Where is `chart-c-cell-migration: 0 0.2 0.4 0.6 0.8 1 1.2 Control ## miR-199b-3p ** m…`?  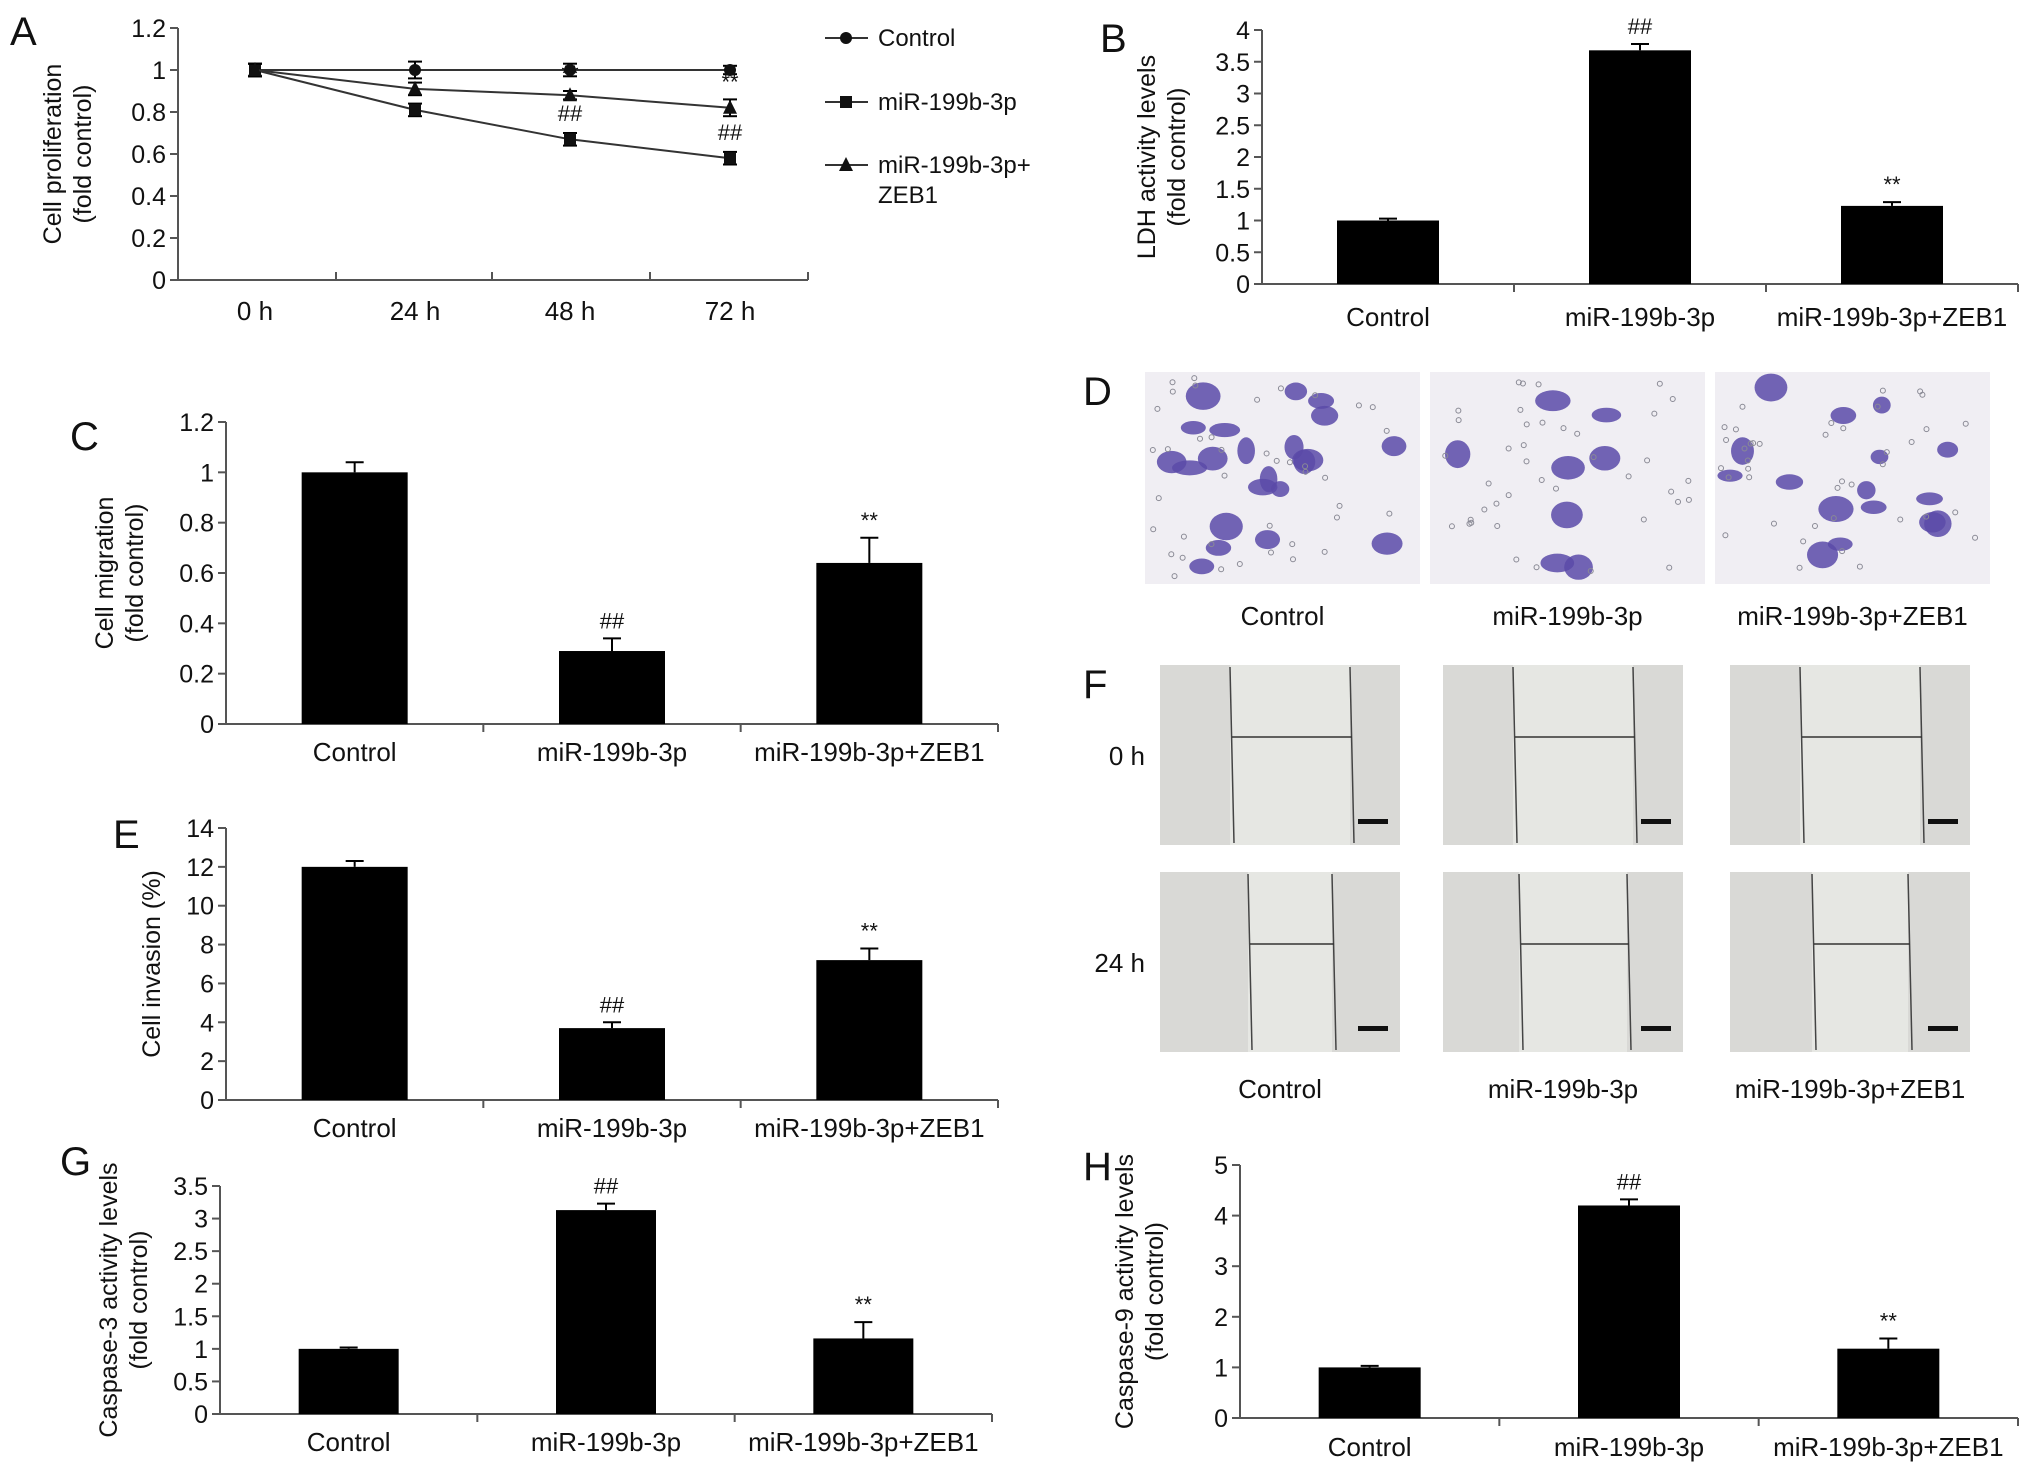
chart-c-cell-migration: 0 0.2 0.4 0.6 0.8 1 1.2 Control ## miR-199b-3p ** m… is located at coordinates (545, 588).